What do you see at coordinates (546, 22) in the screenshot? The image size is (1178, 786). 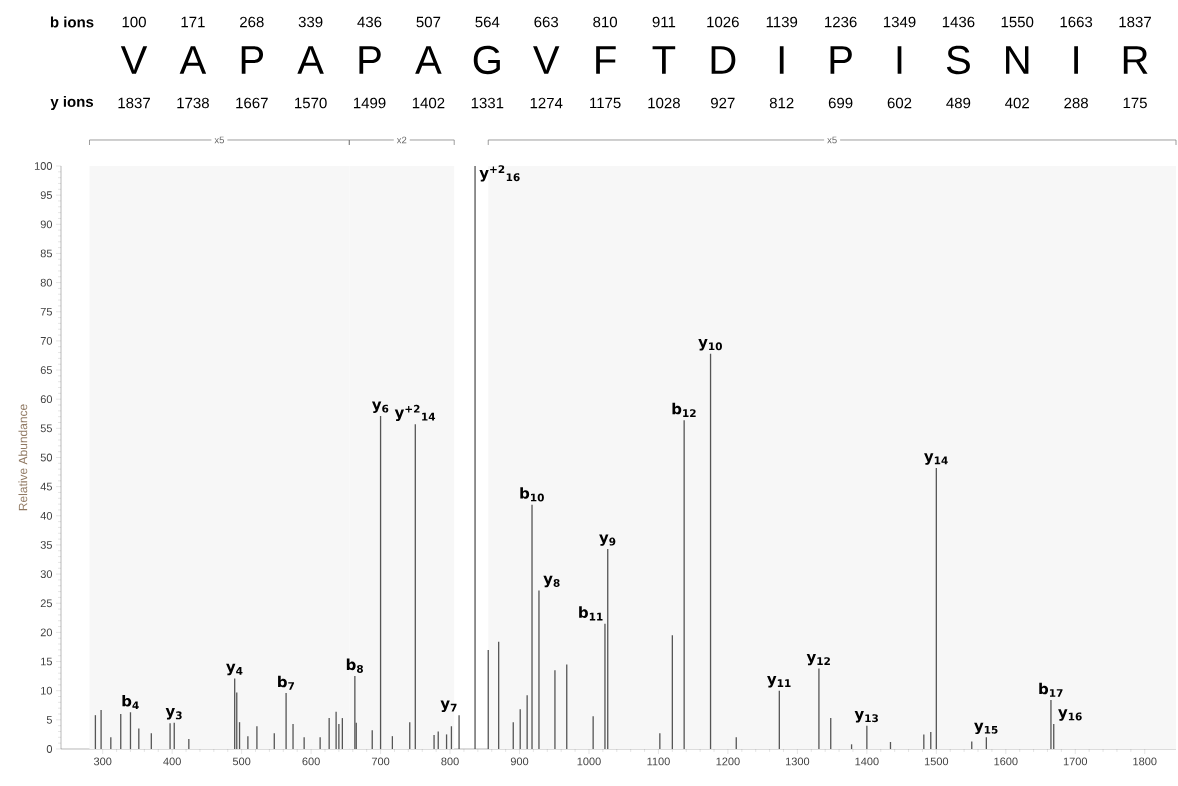 I see `text: 663` at bounding box center [546, 22].